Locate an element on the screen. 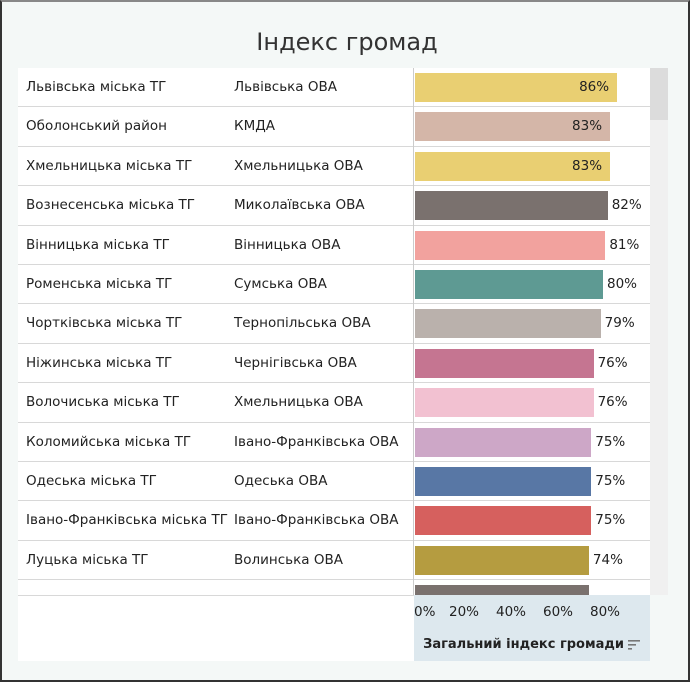 The height and width of the screenshot is (682, 690). table-row: Луцька міська ТГ Волинська ОВА 74% is located at coordinates (334, 561).